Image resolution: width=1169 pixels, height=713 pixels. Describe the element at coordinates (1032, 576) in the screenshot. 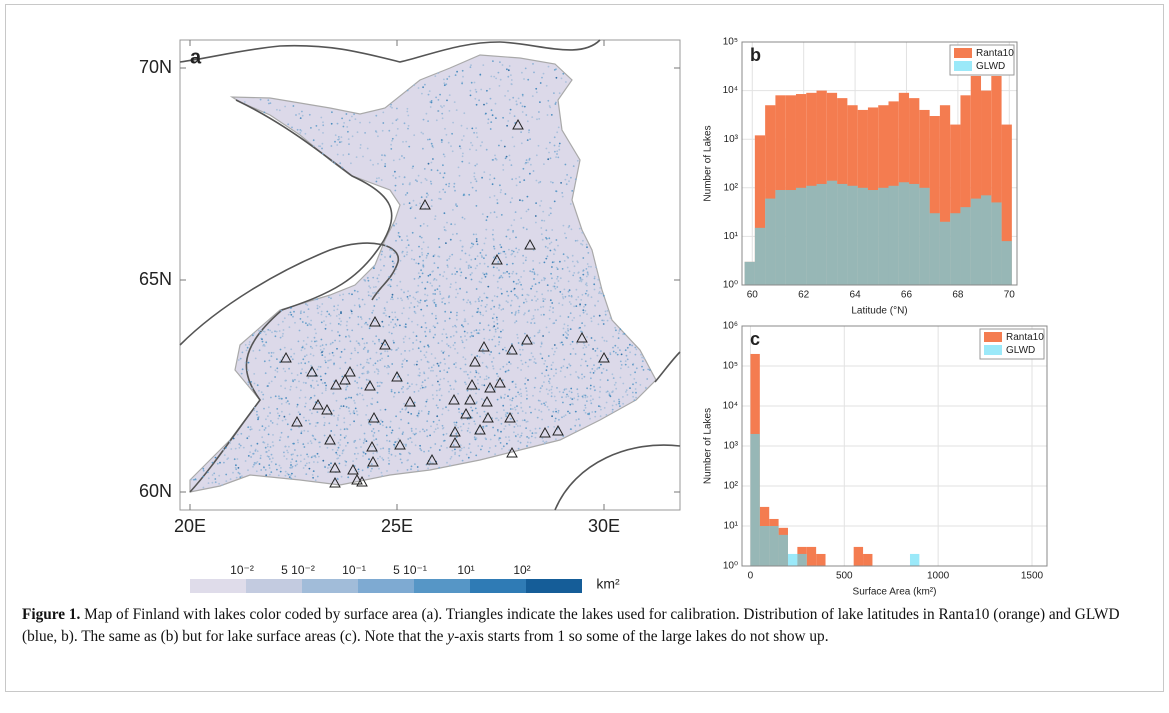

I see `x-tick-label: 1500` at that location.